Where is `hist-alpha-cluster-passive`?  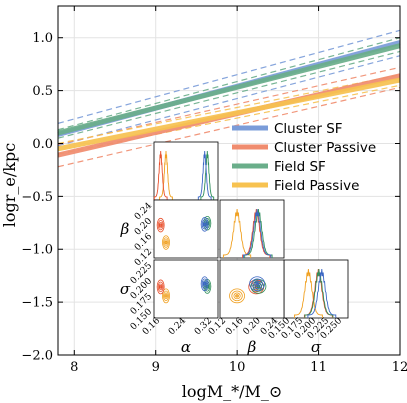 hist-alpha-cluster-passive is located at coordinates (160, 175).